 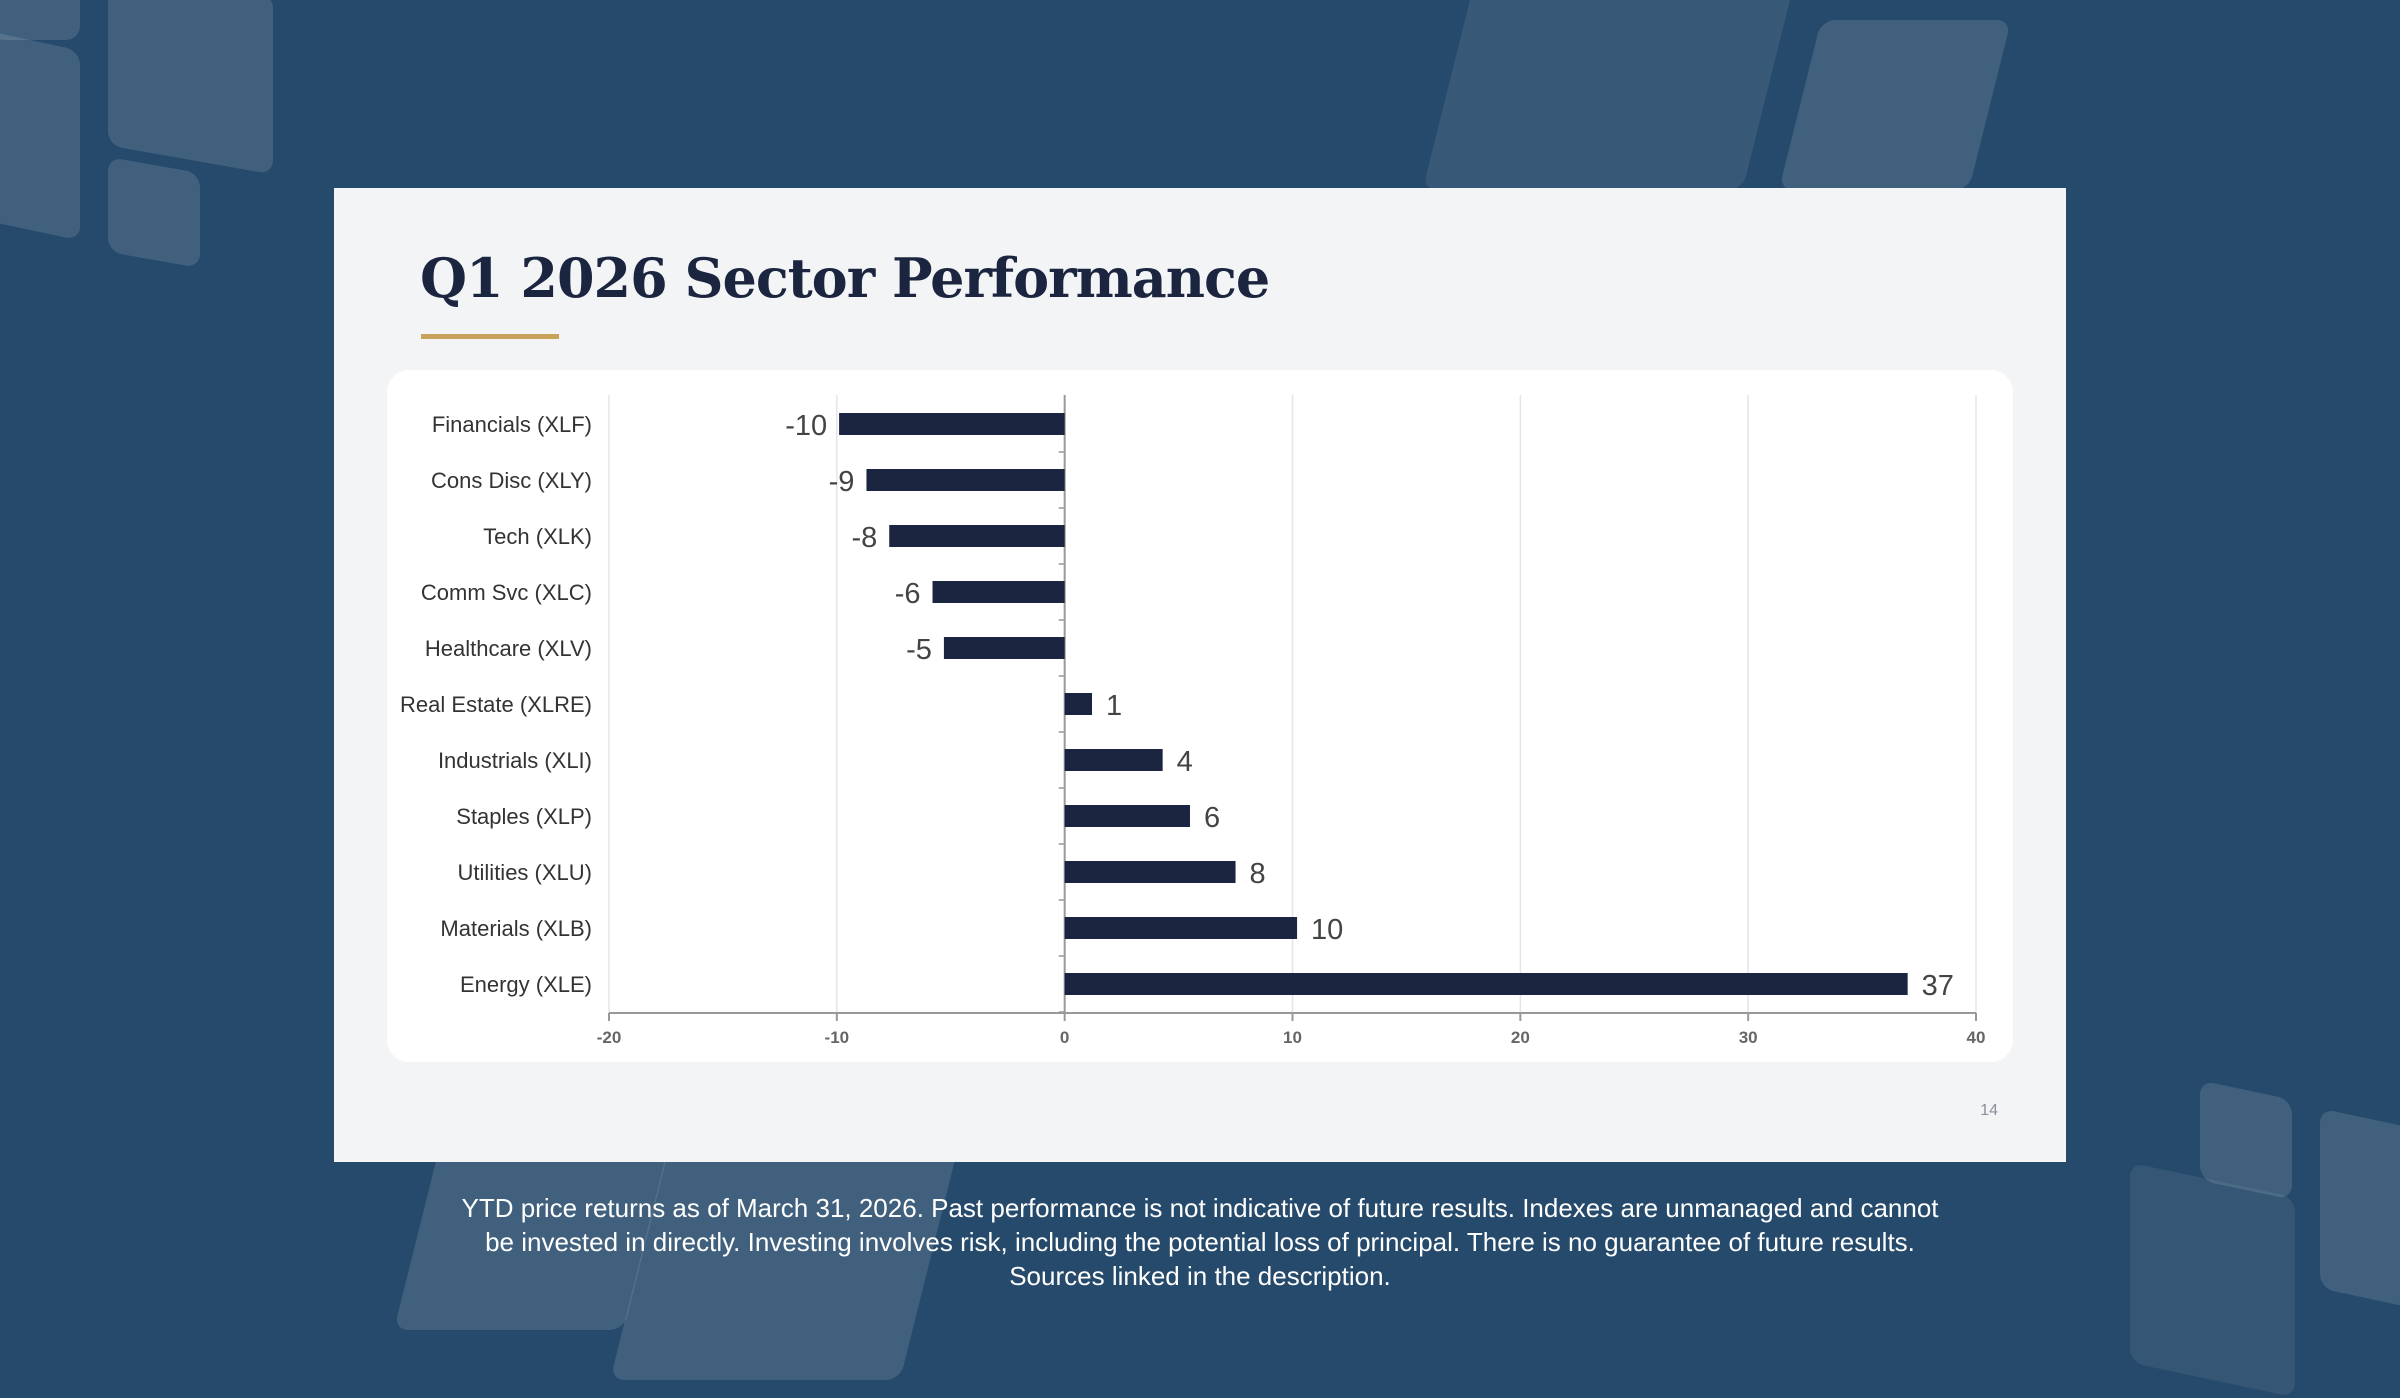 What do you see at coordinates (919, 650) in the screenshot?
I see `data-label: -5` at bounding box center [919, 650].